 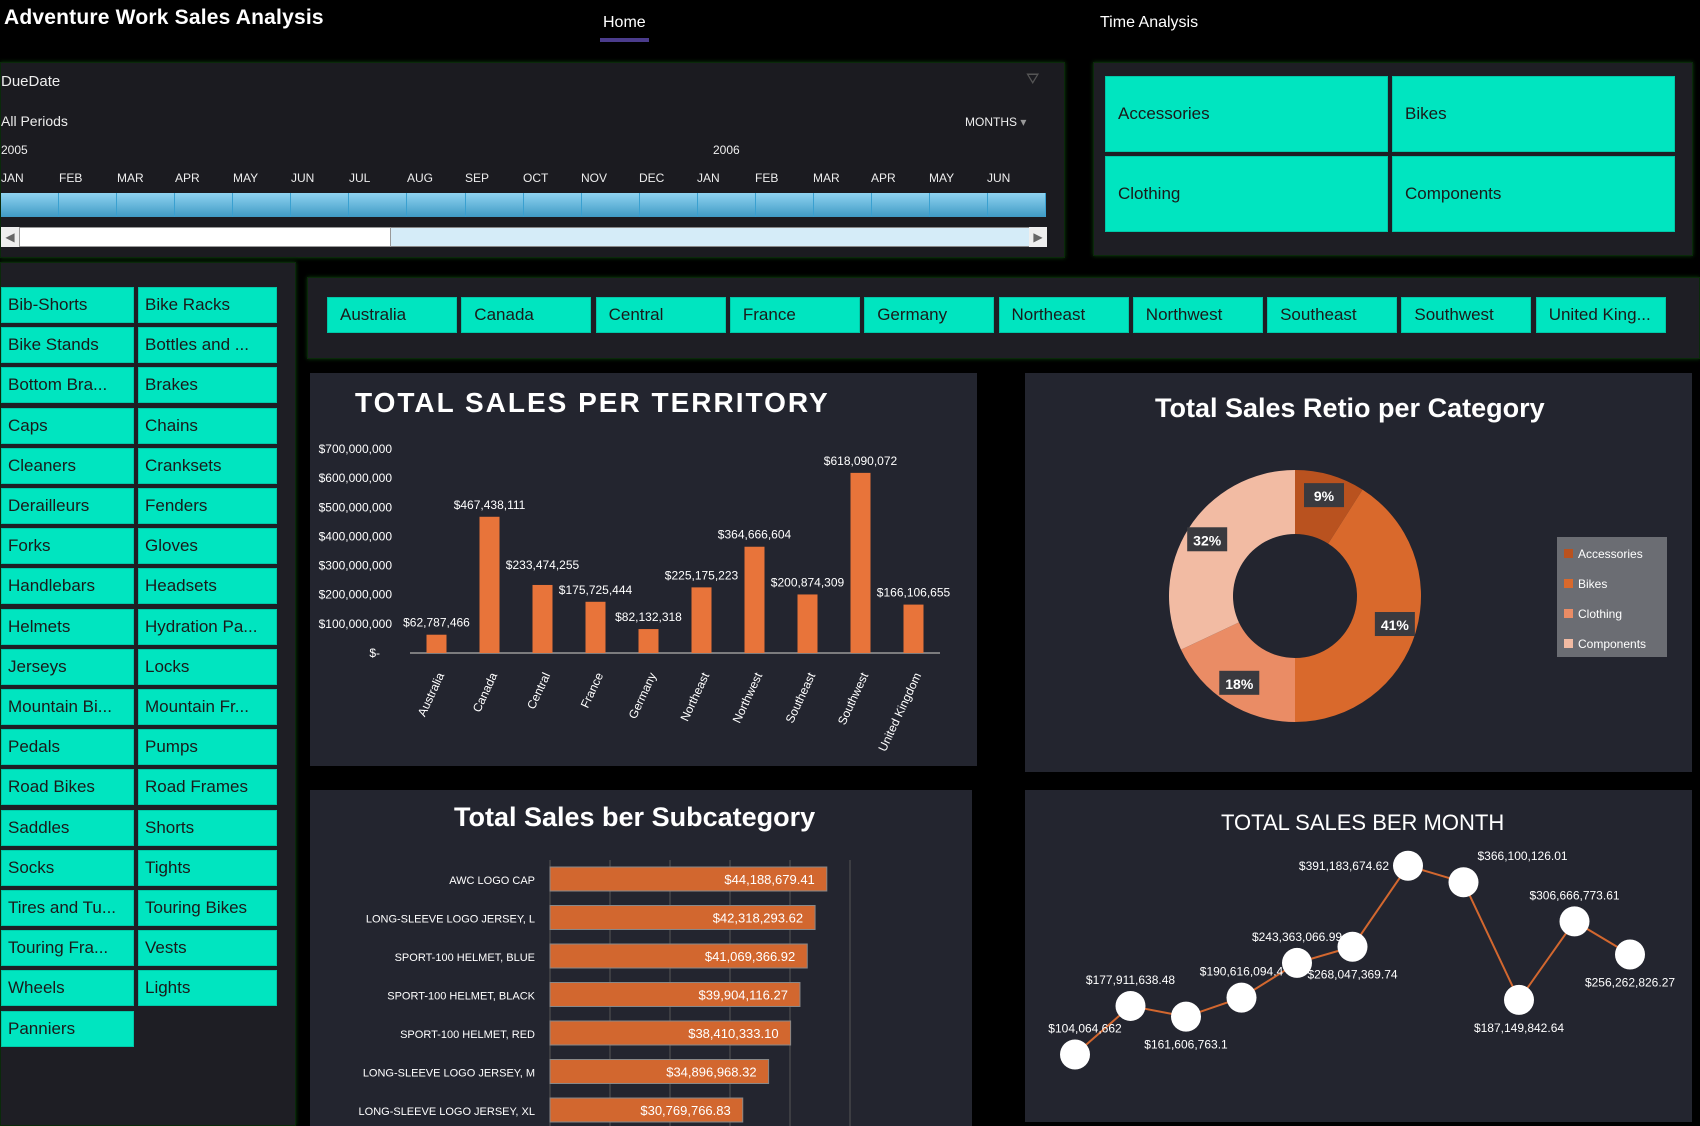 I want to click on subcategory-button: Pedals, so click(x=67, y=747).